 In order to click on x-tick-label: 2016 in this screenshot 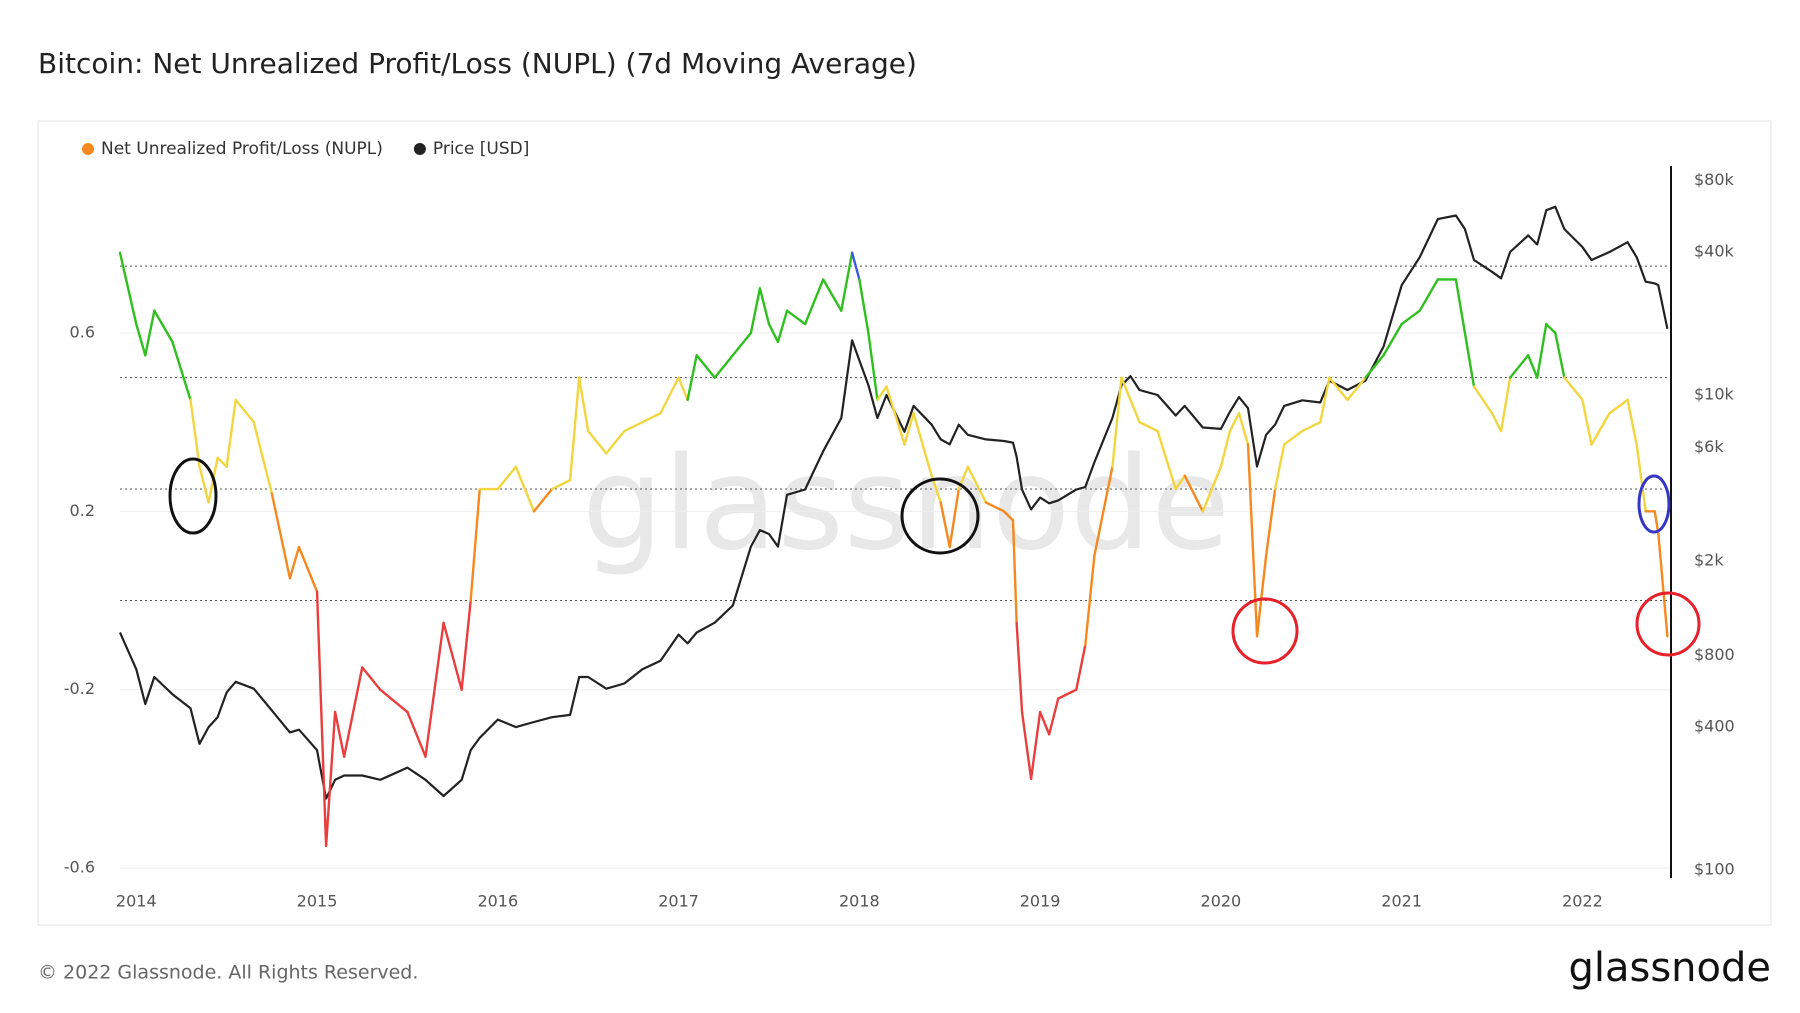, I will do `click(497, 901)`.